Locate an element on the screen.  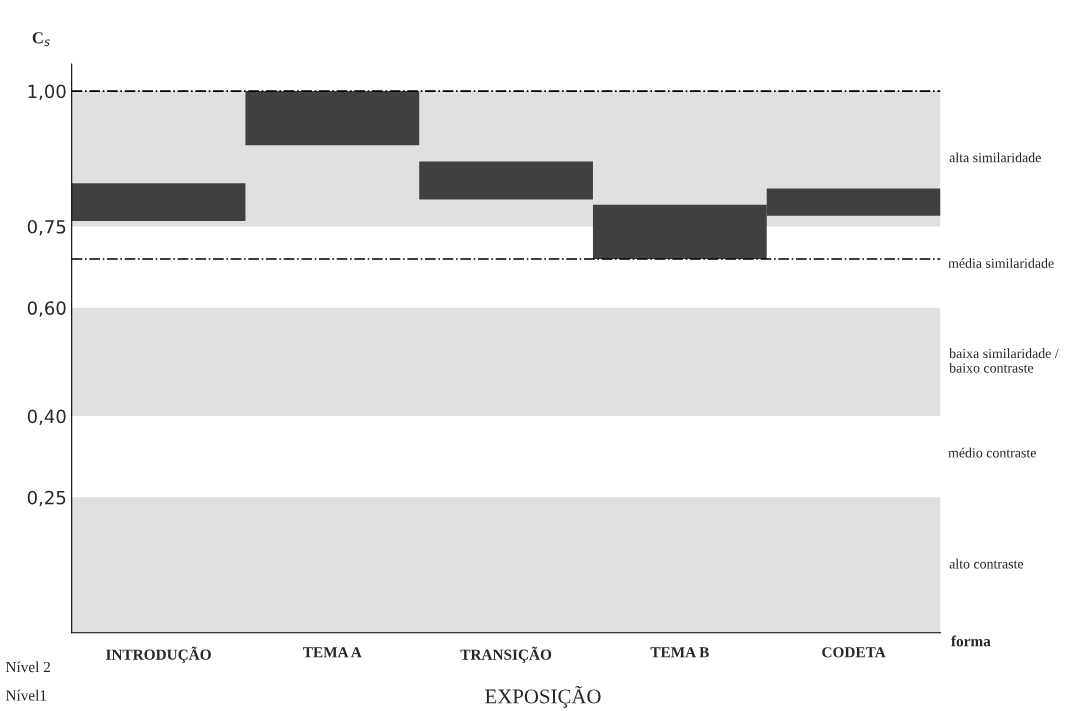
y-tick-label: 0,25 is located at coordinates (46, 498).